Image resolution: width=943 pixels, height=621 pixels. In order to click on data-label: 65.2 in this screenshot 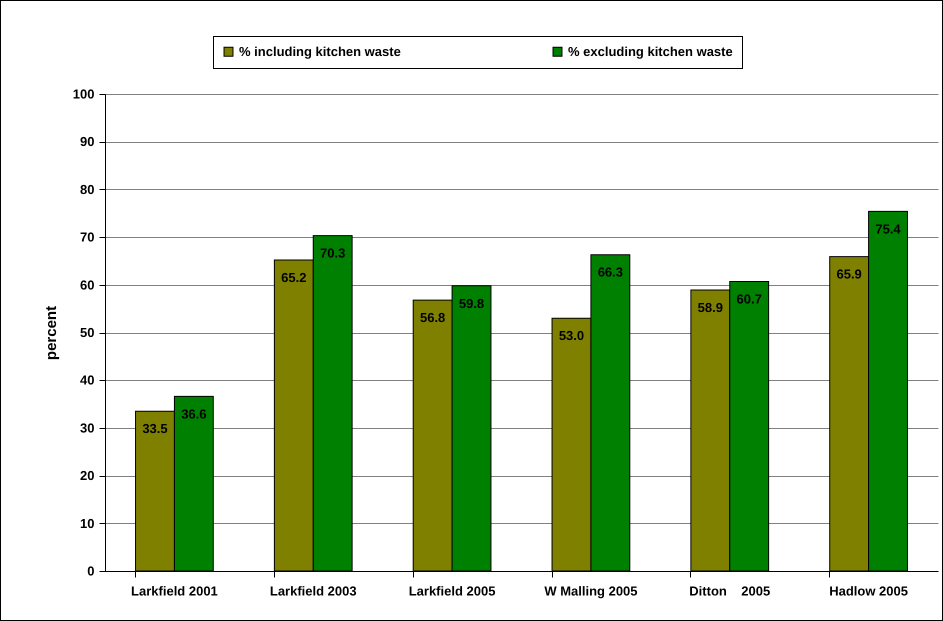, I will do `click(293, 277)`.